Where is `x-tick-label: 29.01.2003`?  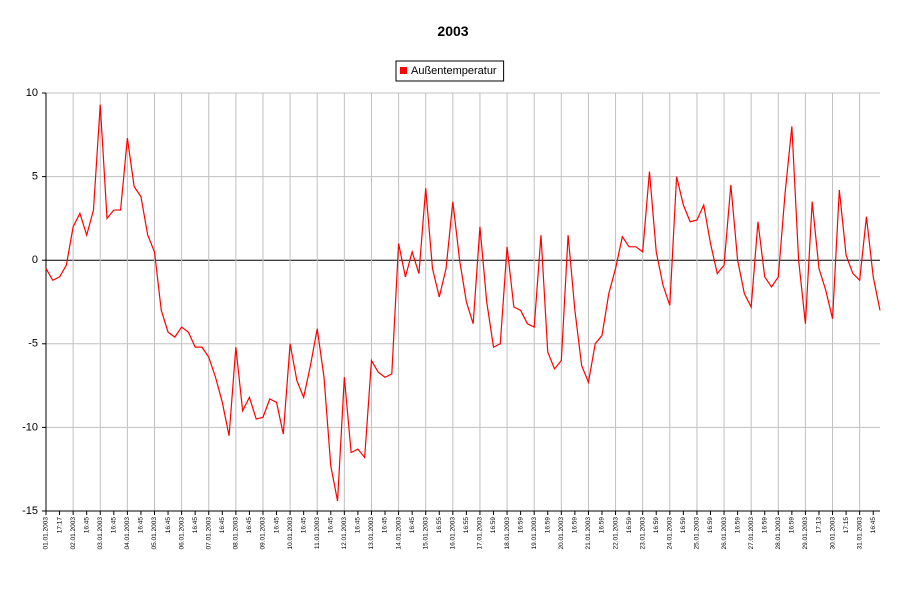
x-tick-label: 29.01.2003 is located at coordinates (805, 533).